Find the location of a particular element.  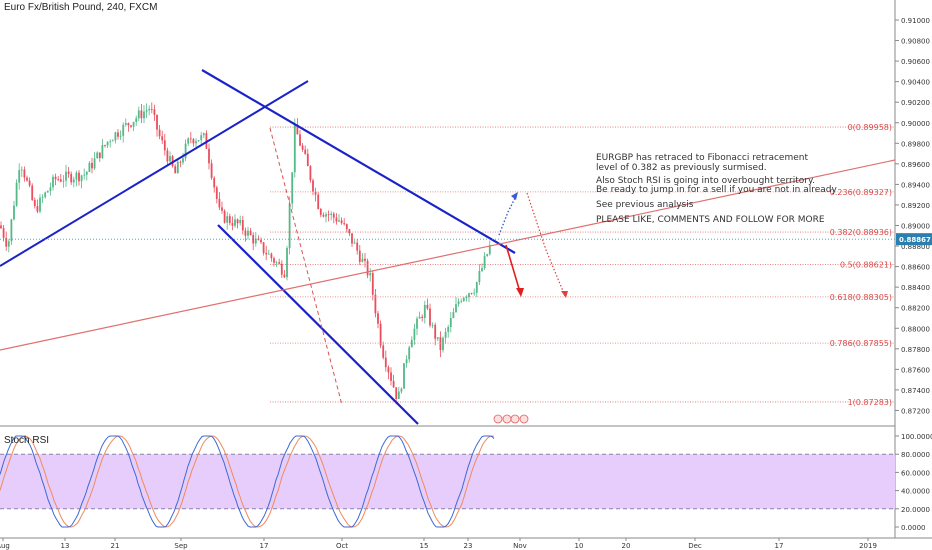

price-tick-label: 0.89000 is located at coordinates (915, 227).